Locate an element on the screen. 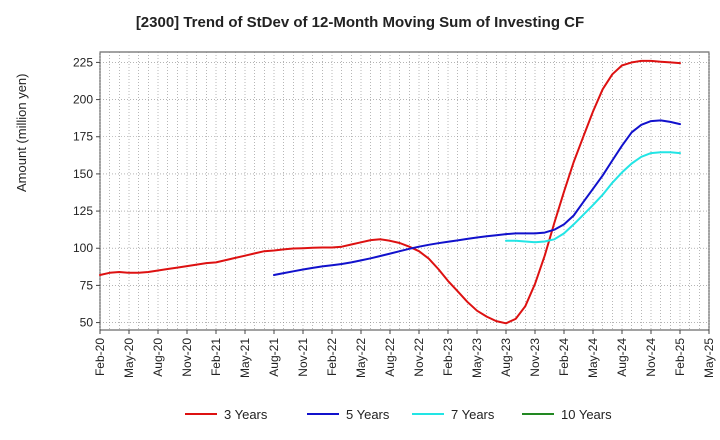 This screenshot has width=720, height=440. legend-label-10-years: 10 Years is located at coordinates (586, 414).